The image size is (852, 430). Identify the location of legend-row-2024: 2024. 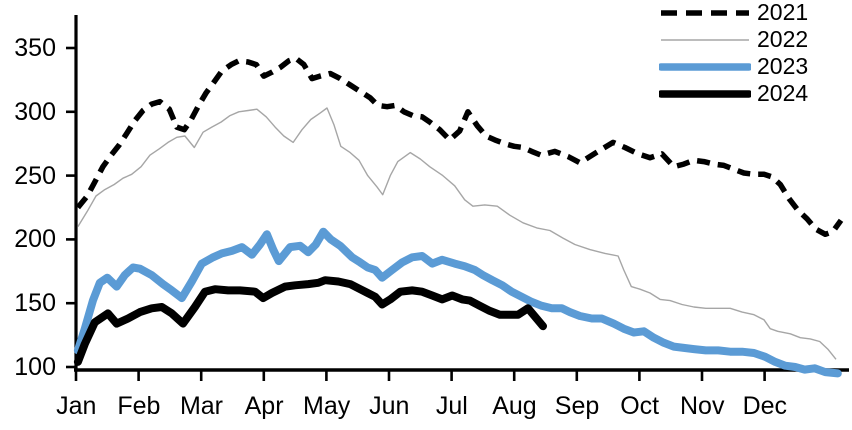
(733, 93).